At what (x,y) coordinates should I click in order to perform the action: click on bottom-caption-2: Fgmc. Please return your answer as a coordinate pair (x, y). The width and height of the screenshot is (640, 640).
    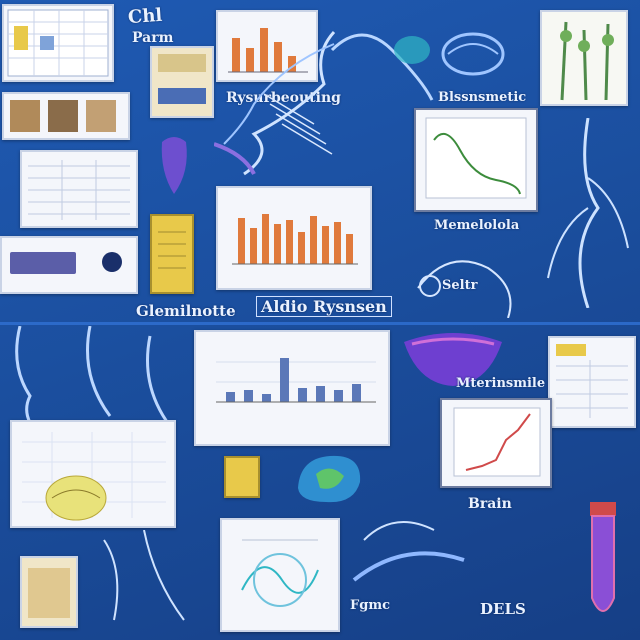
    Looking at the image, I should click on (370, 605).